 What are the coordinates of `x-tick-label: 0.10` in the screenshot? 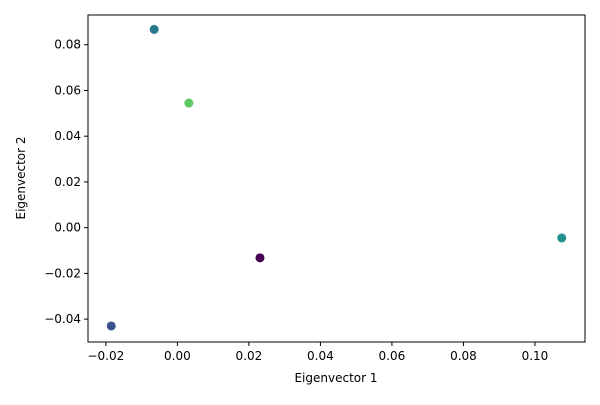 It's located at (535, 356).